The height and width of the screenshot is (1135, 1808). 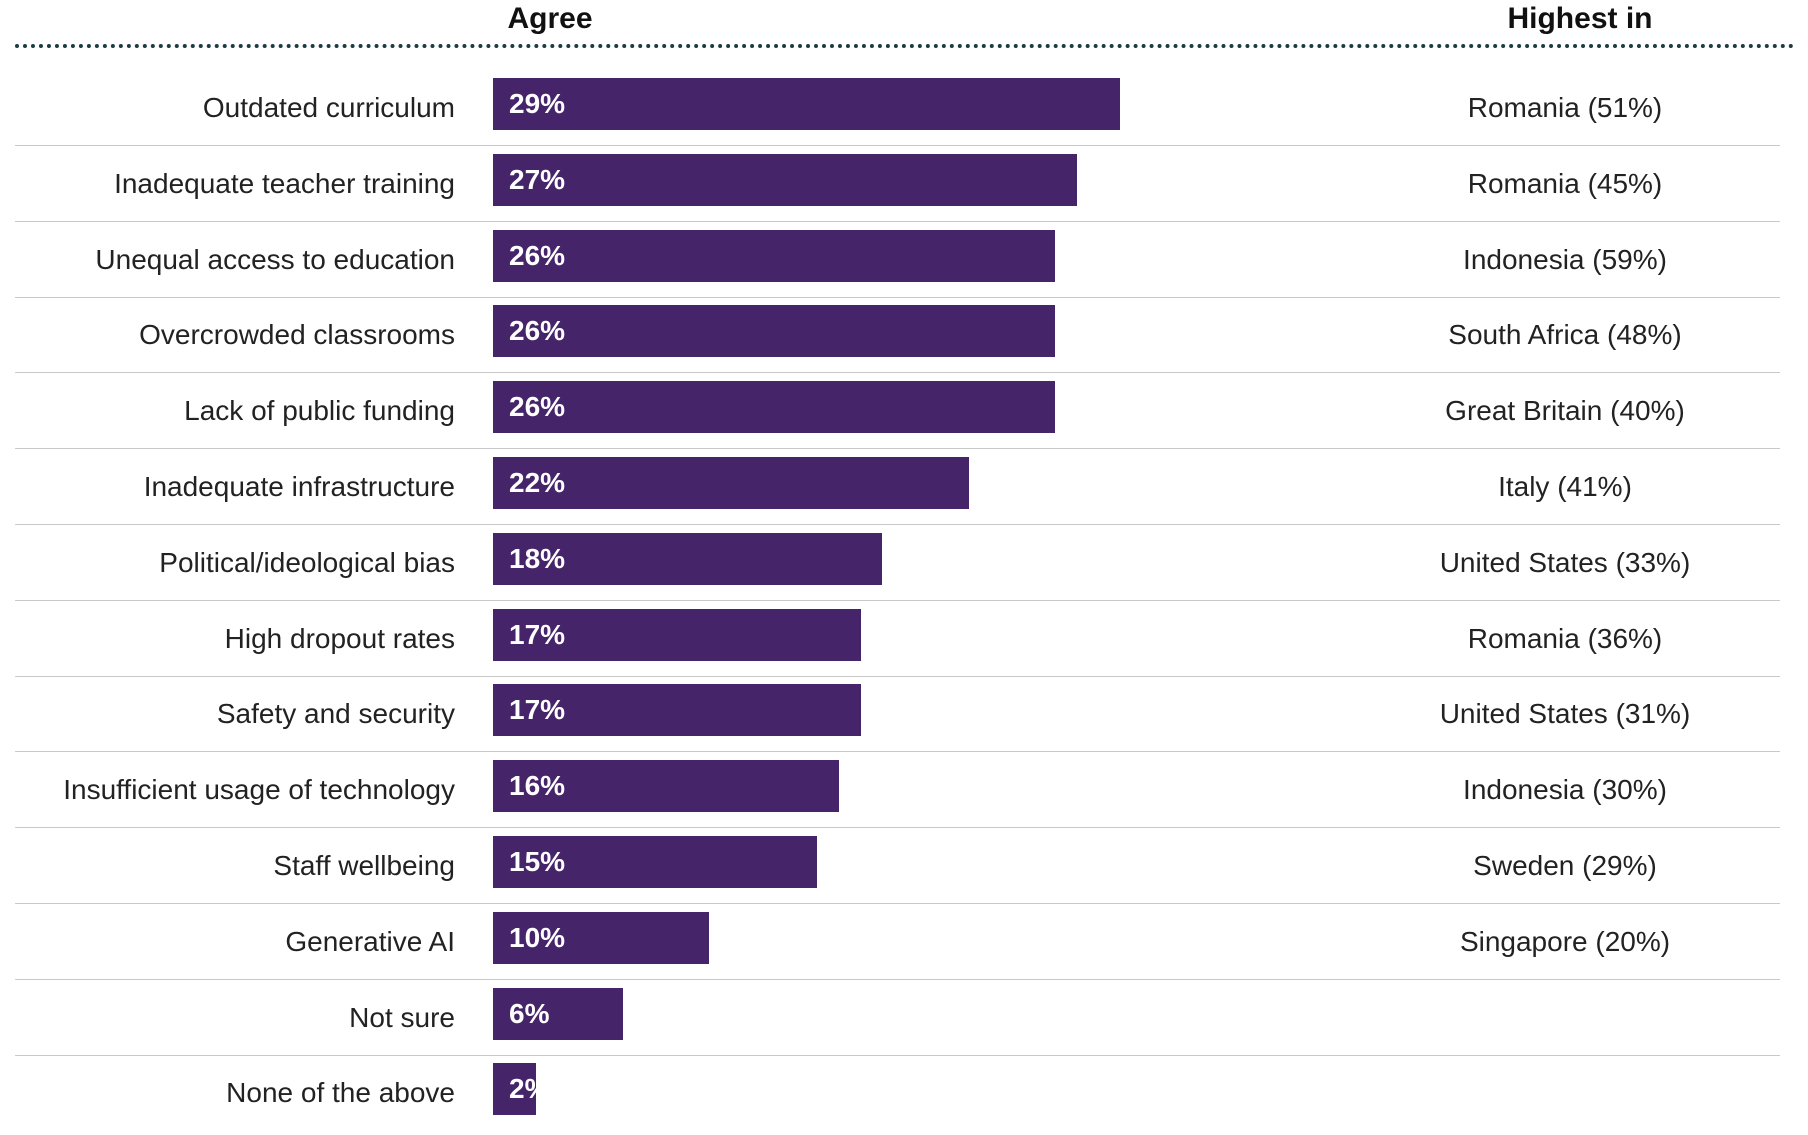 What do you see at coordinates (1565, 259) in the screenshot?
I see `highest-in-label: Indonesia (59%)` at bounding box center [1565, 259].